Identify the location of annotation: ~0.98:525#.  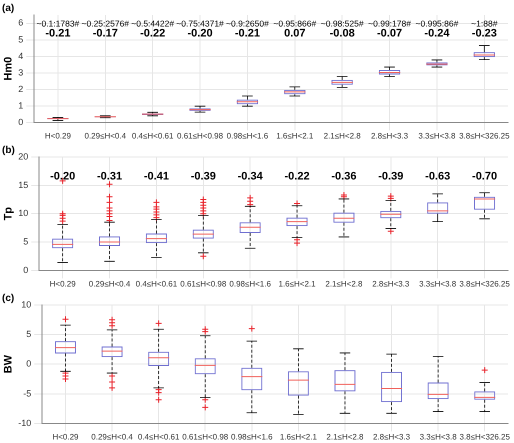
(342, 23).